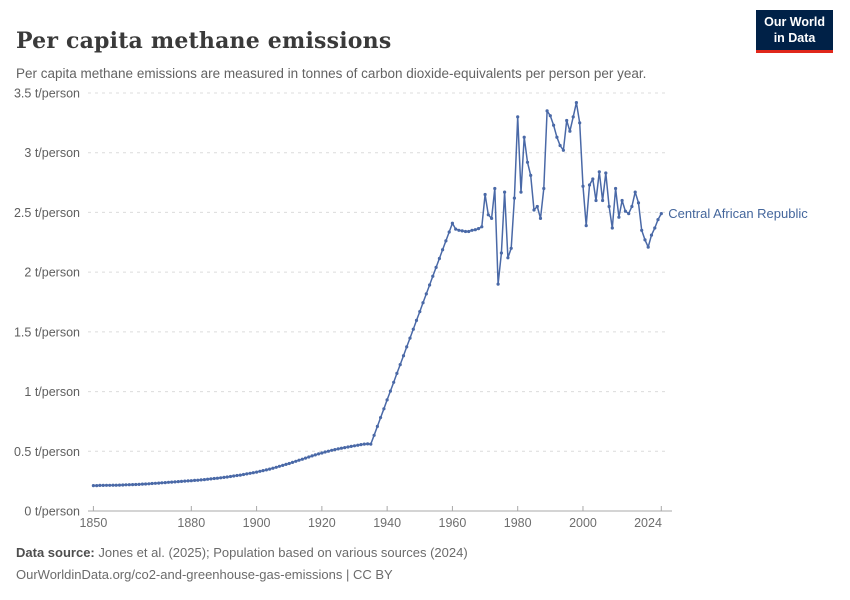 This screenshot has width=850, height=600. What do you see at coordinates (583, 523) in the screenshot?
I see `x-axis-tick-label: 2000` at bounding box center [583, 523].